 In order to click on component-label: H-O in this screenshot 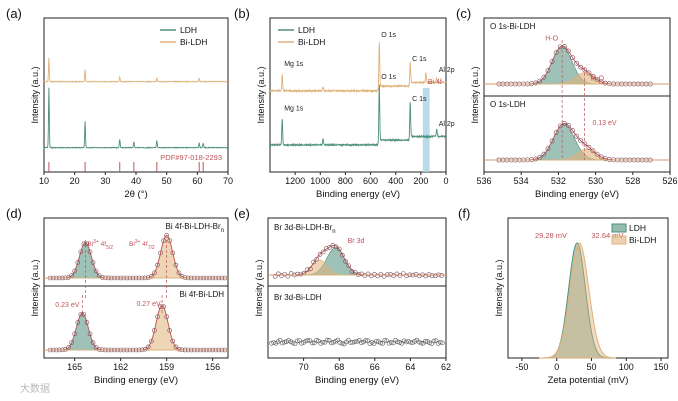, I will do `click(551, 39)`.